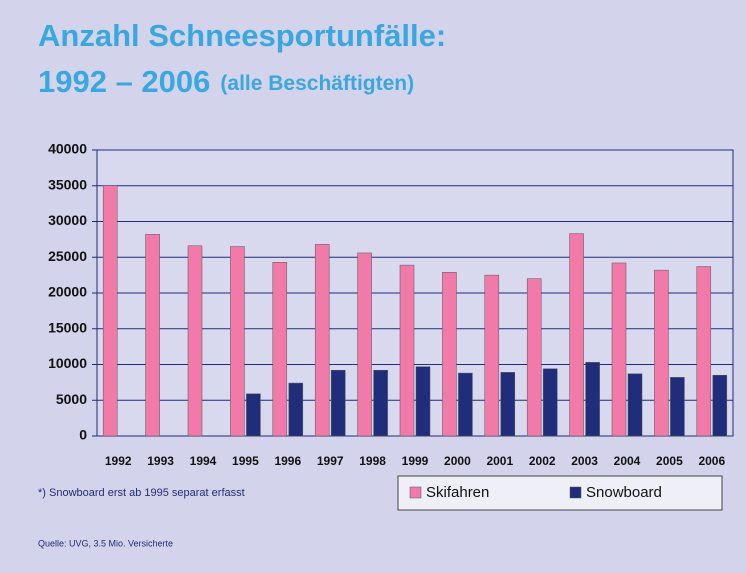 Image resolution: width=746 pixels, height=573 pixels. I want to click on legend-box, so click(560, 493).